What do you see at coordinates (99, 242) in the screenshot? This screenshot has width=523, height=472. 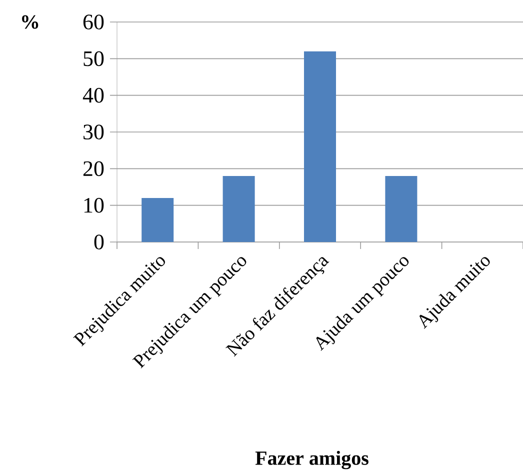 I see `y-tick-label: 0` at bounding box center [99, 242].